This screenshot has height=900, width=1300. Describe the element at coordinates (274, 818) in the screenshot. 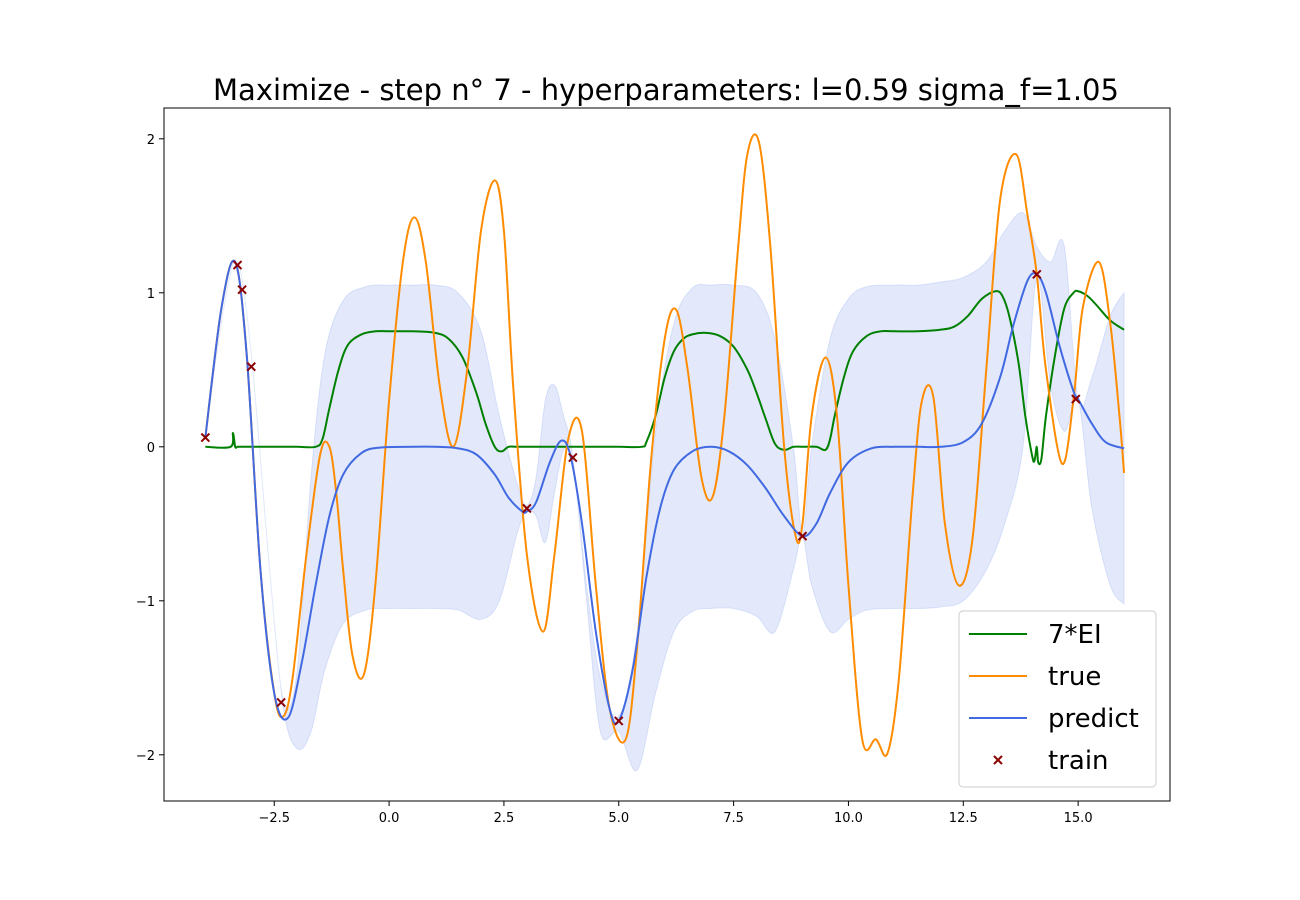

I see `x-tick-label: −2.5` at that location.